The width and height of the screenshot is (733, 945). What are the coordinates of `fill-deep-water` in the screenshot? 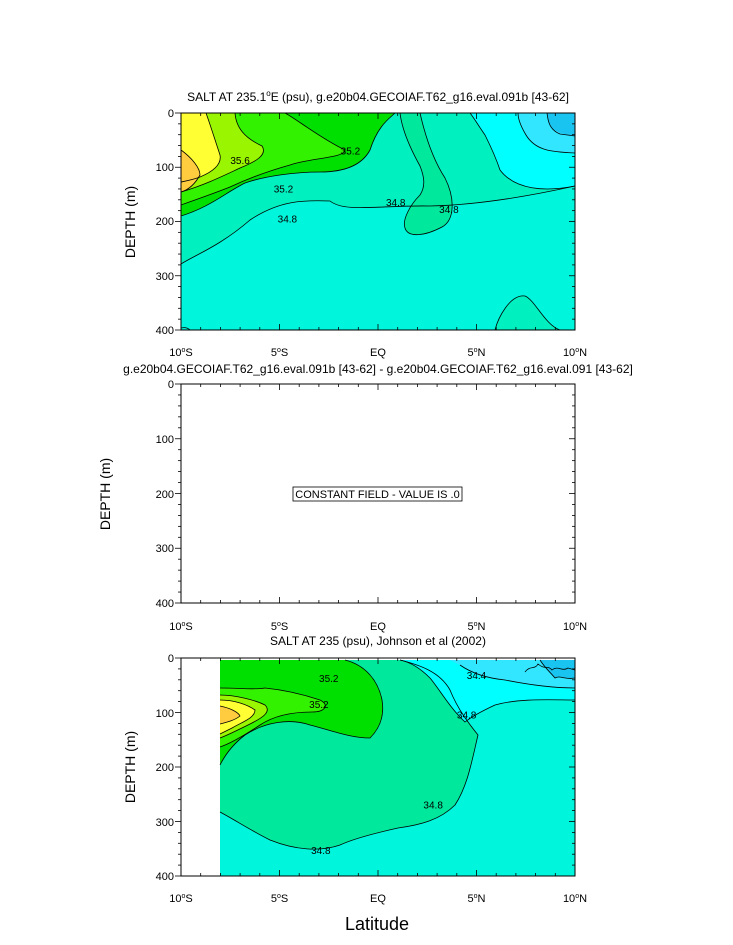 It's located at (378, 221).